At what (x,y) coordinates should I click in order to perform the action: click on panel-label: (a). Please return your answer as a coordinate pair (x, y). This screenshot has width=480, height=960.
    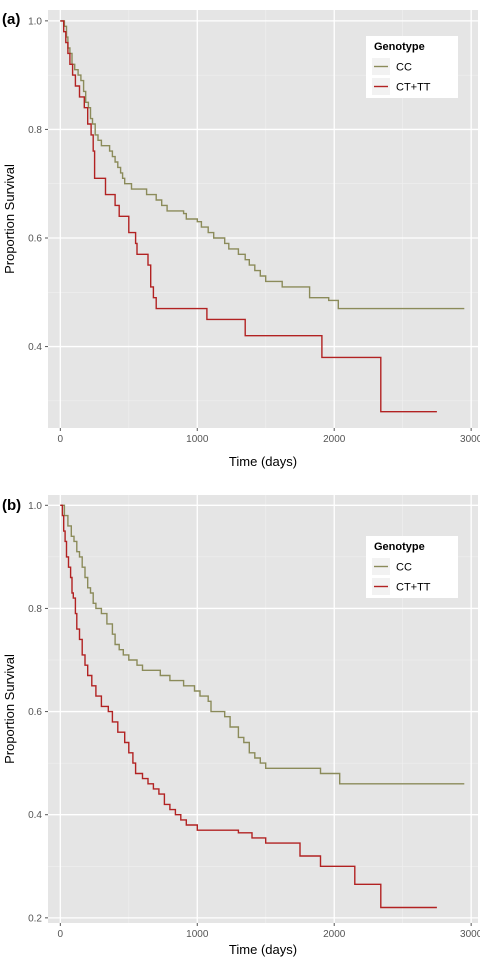
    Looking at the image, I should click on (11, 19).